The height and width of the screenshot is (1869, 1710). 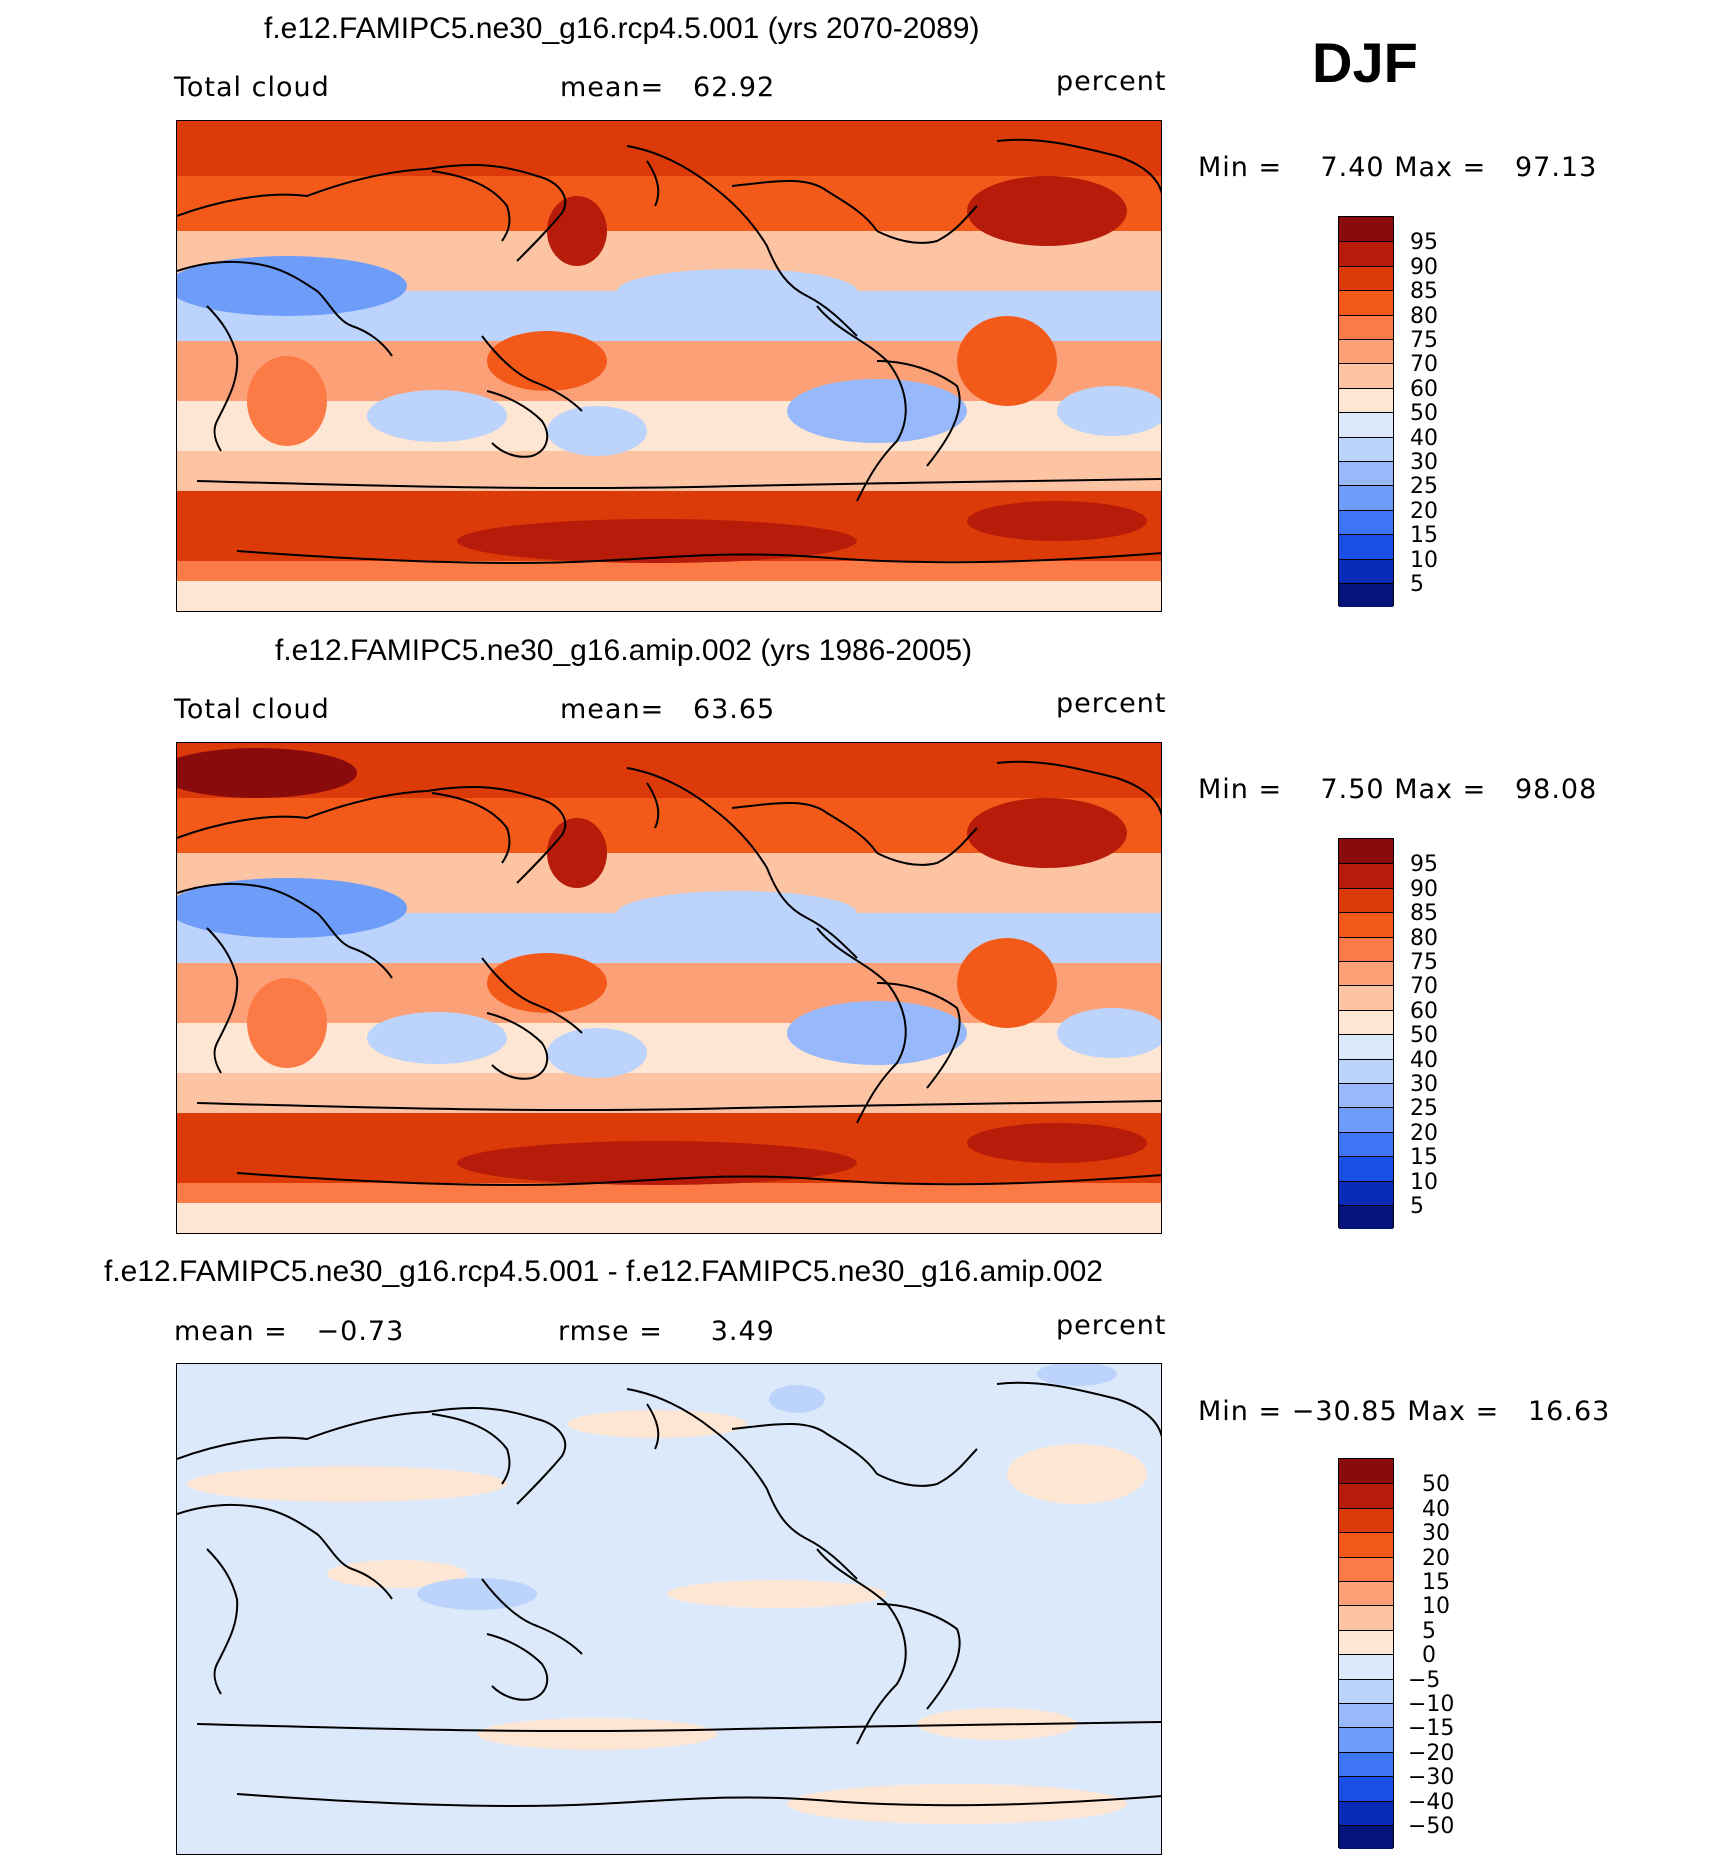 I want to click on colorbar-tick-label: 5, so click(x=1417, y=584).